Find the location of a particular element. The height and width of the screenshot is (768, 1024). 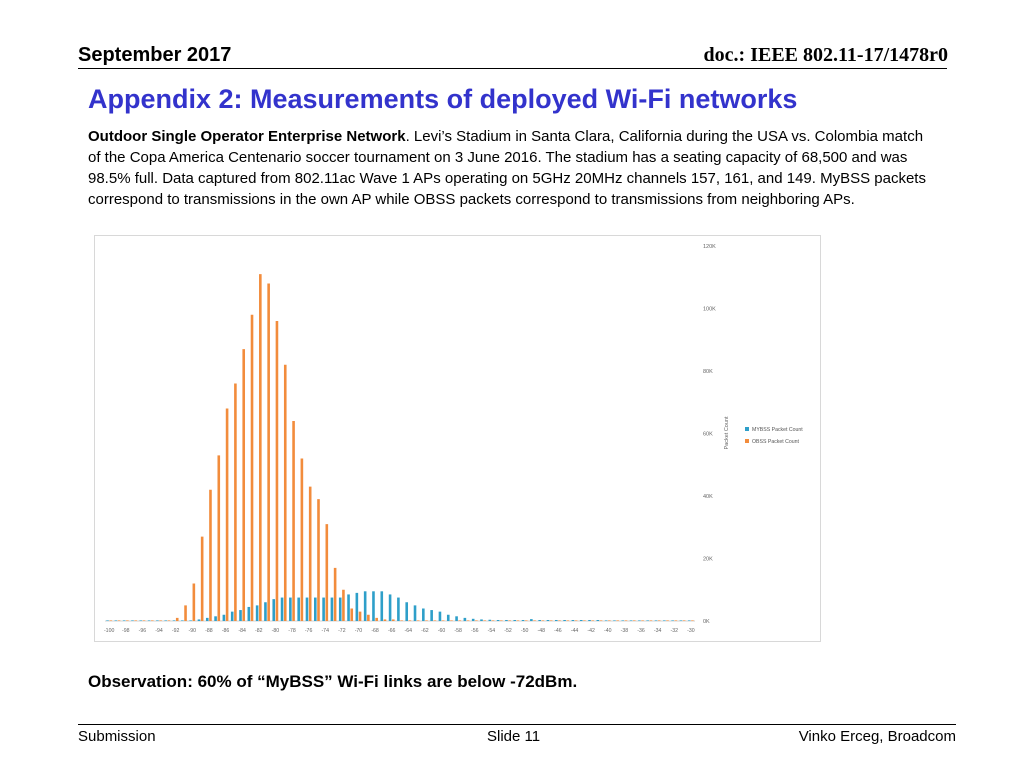

x-tick-label: -36 is located at coordinates (641, 631).